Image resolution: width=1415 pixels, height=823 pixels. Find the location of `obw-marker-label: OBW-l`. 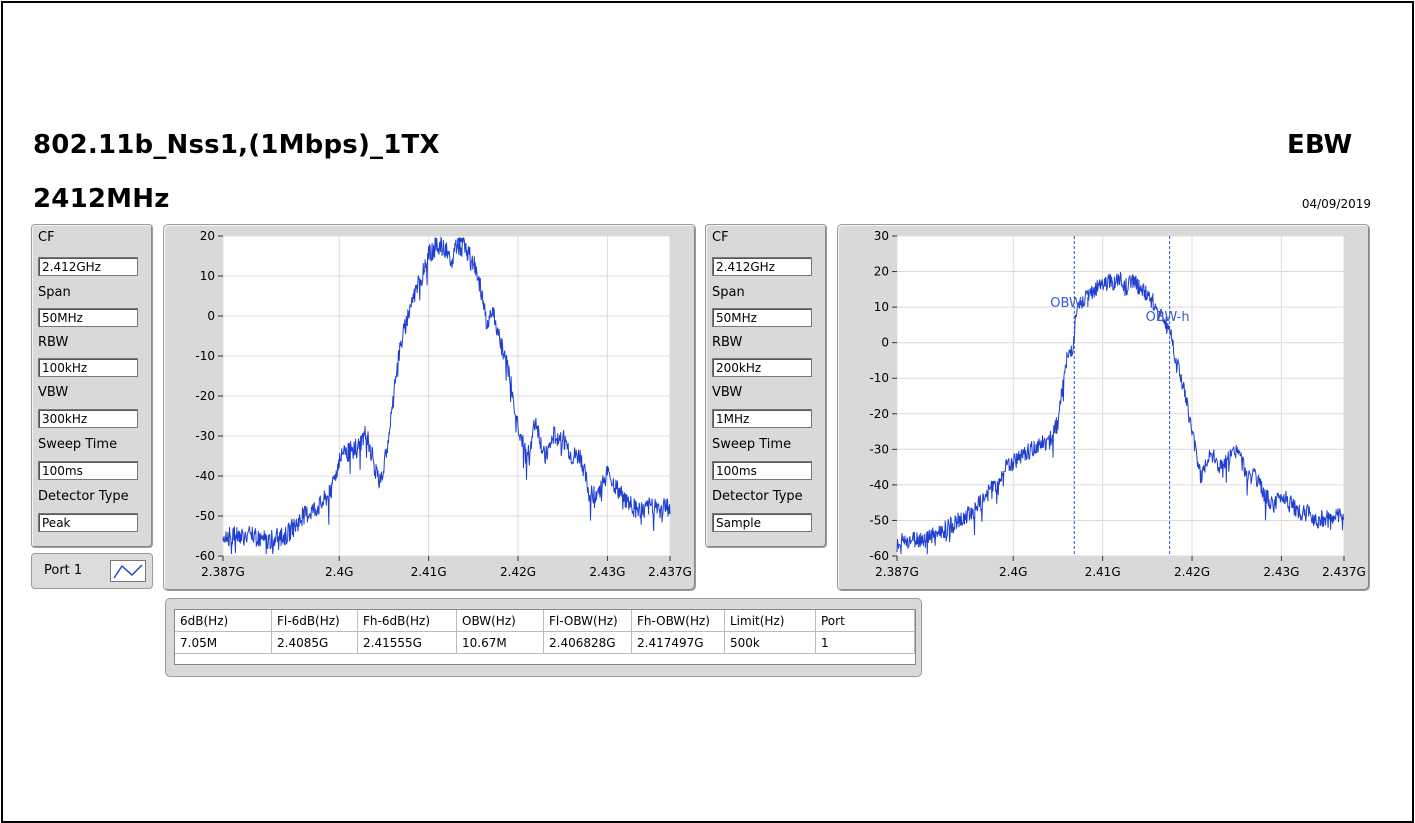

obw-marker-label: OBW-l is located at coordinates (1069, 303).